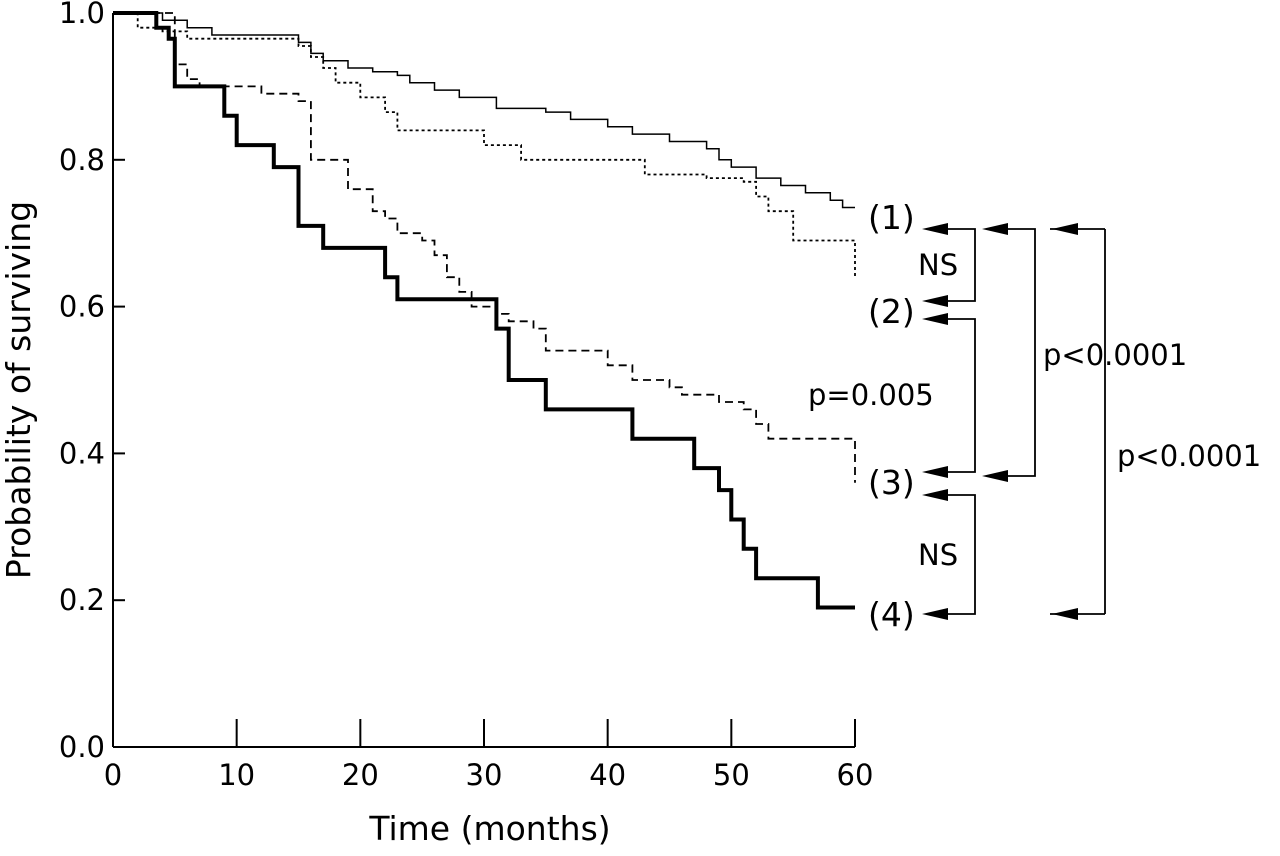  What do you see at coordinates (82, 747) in the screenshot?
I see `y-tick-label: 0.0` at bounding box center [82, 747].